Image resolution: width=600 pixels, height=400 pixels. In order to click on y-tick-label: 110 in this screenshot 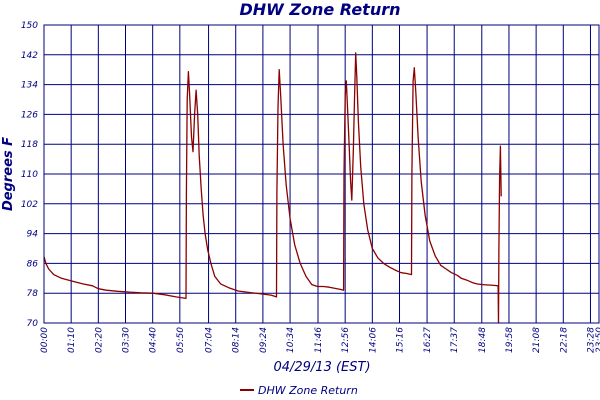, I will do `click(29, 175)`.